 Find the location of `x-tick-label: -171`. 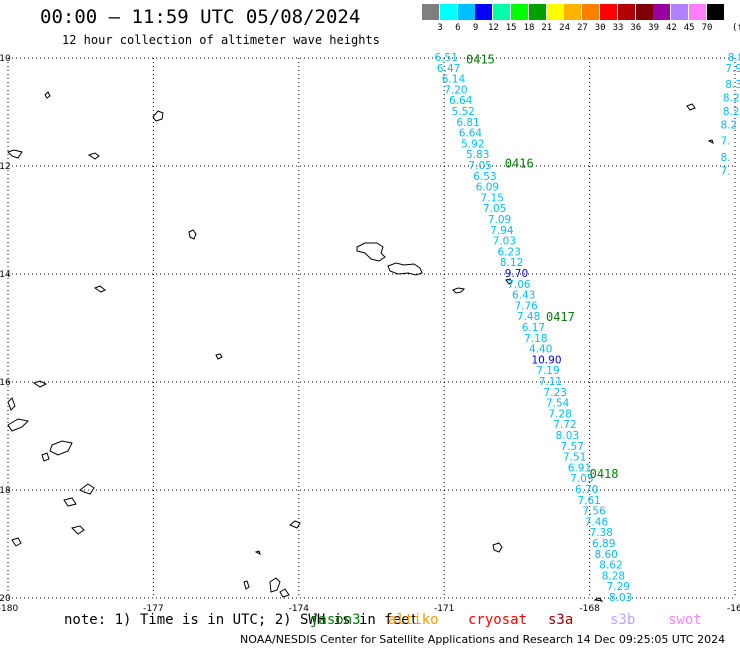

x-tick-label: -171 is located at coordinates (444, 609).